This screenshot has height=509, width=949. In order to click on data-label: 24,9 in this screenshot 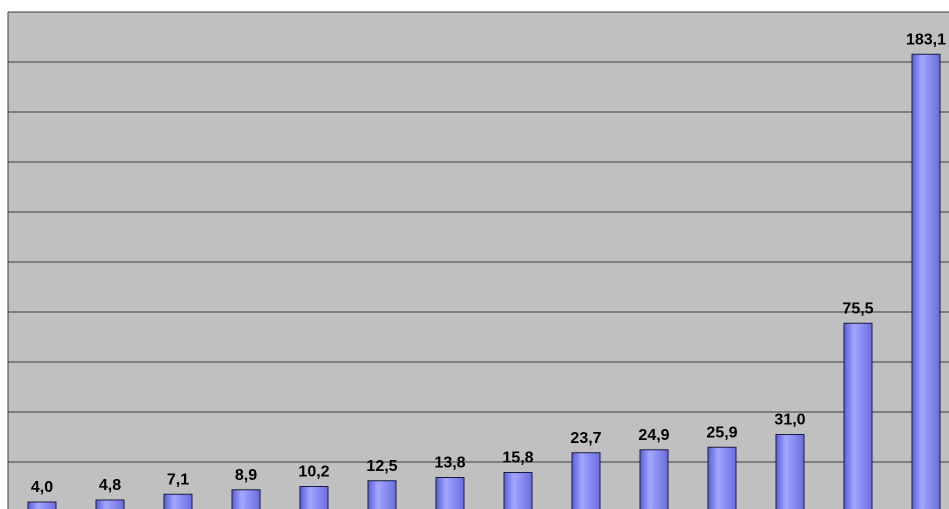, I will do `click(653, 435)`.